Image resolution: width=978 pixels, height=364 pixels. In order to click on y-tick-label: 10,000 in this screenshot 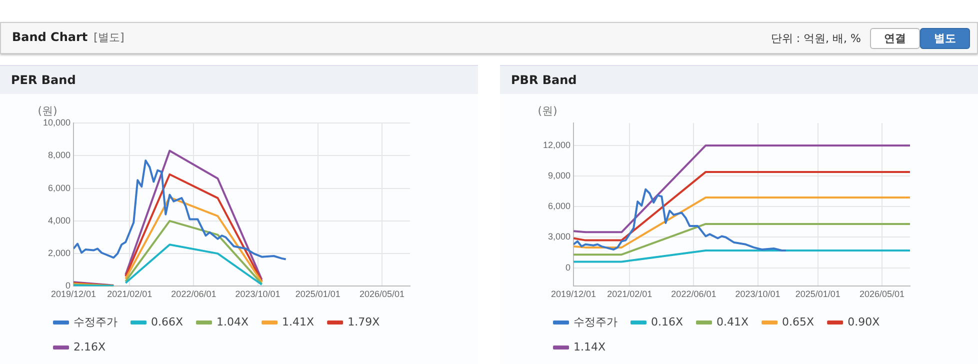, I will do `click(56, 122)`.